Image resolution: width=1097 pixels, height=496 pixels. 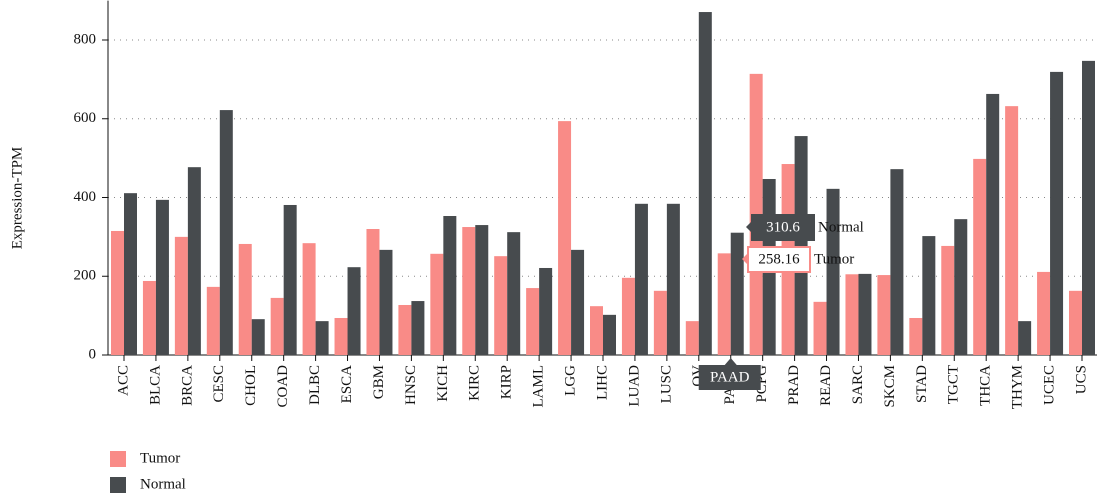 I want to click on x-tick-label: SKCM, so click(x=890, y=386).